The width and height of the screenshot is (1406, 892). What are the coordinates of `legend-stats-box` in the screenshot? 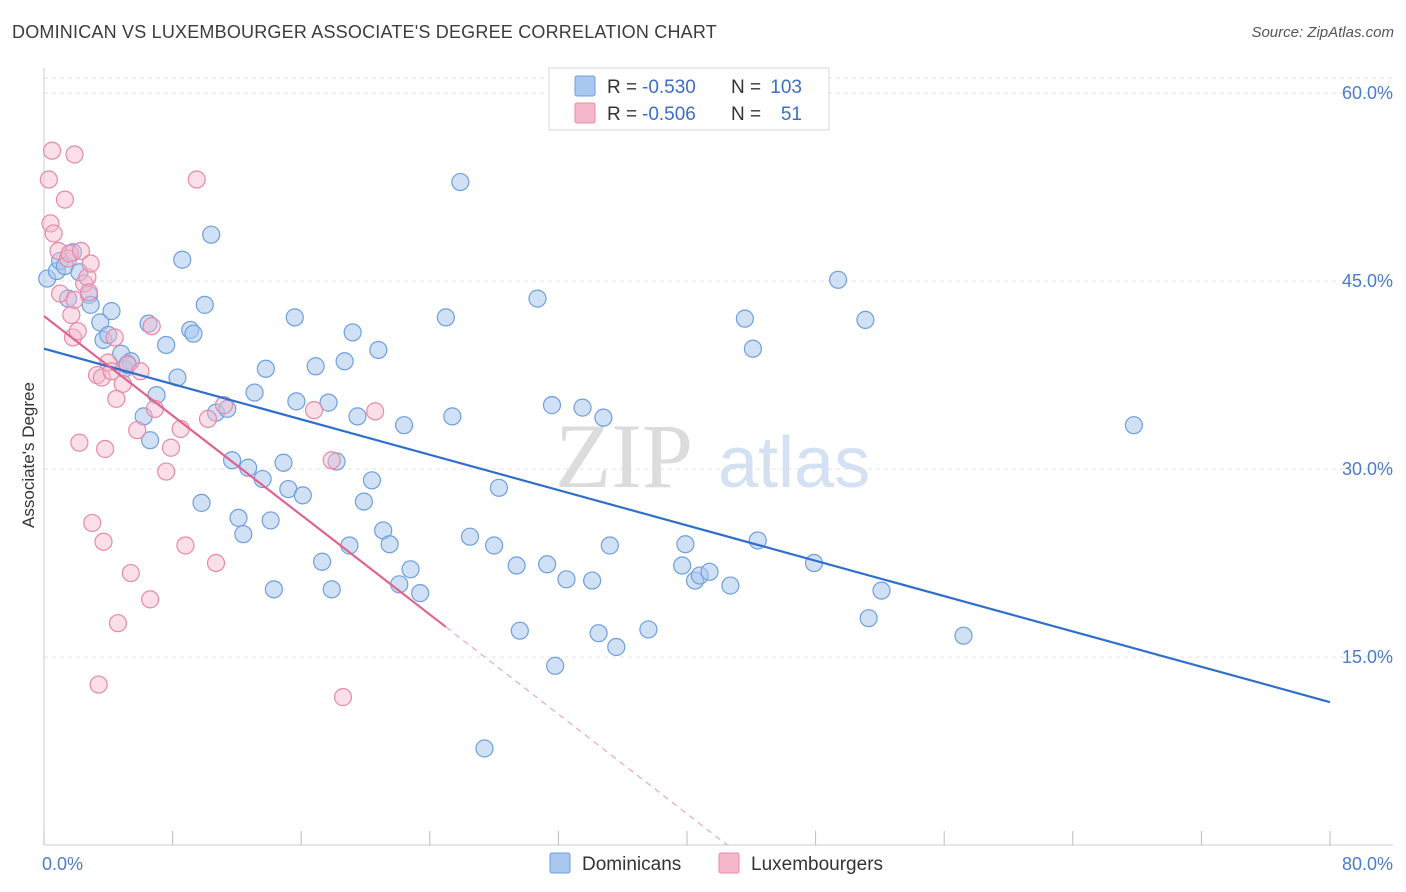 It's located at (689, 99).